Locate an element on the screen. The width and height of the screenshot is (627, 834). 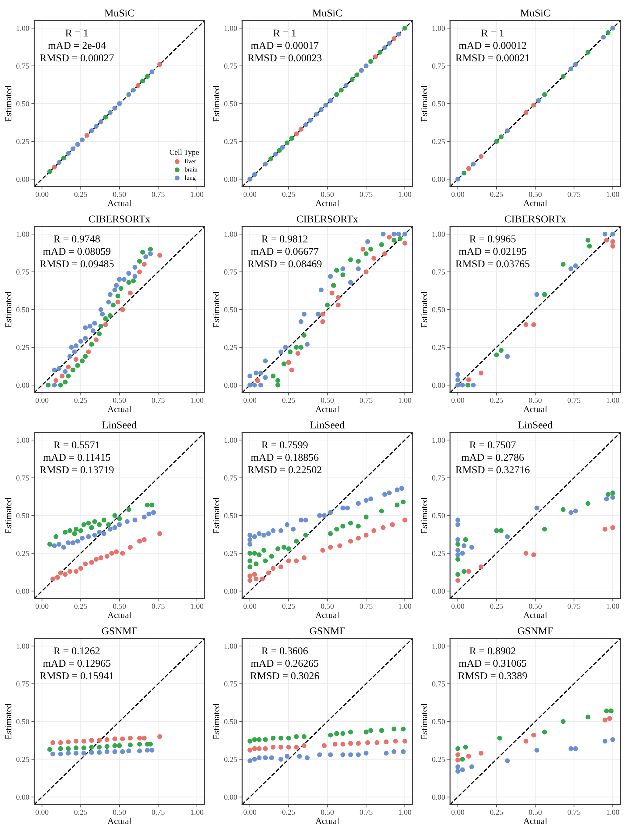
chart-title: LinSeed is located at coordinates (119, 425).